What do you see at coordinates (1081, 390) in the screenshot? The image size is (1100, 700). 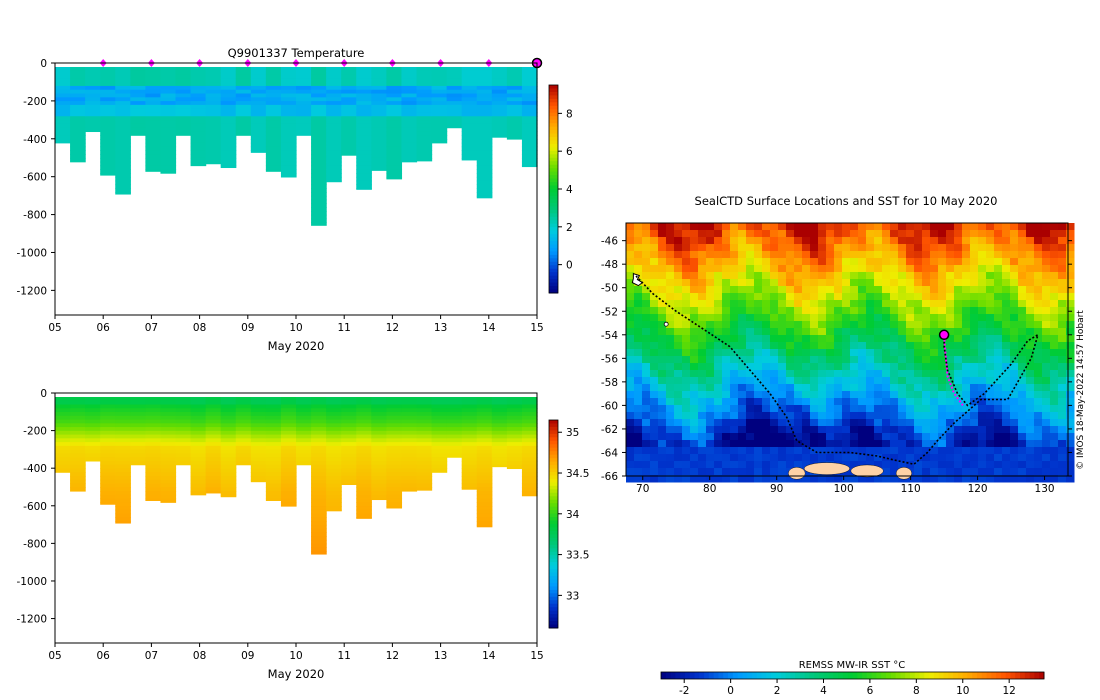 I see `map-side-label: © IMOS 18-May-2022 14:57 Hobart` at bounding box center [1081, 390].